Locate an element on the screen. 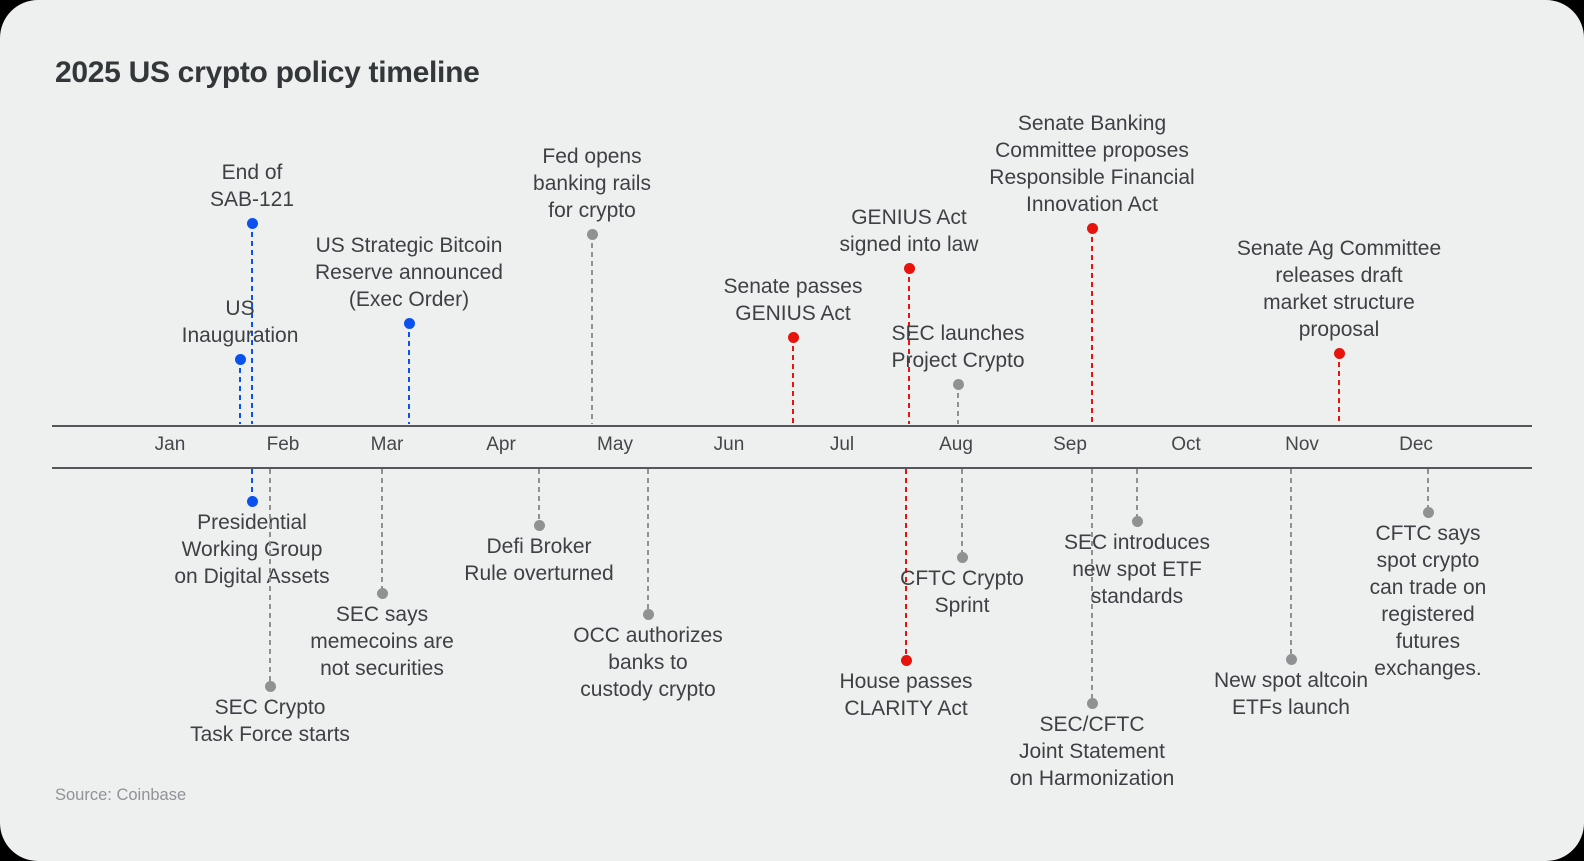  sec-crypto-task-force-stem is located at coordinates (270, 577).